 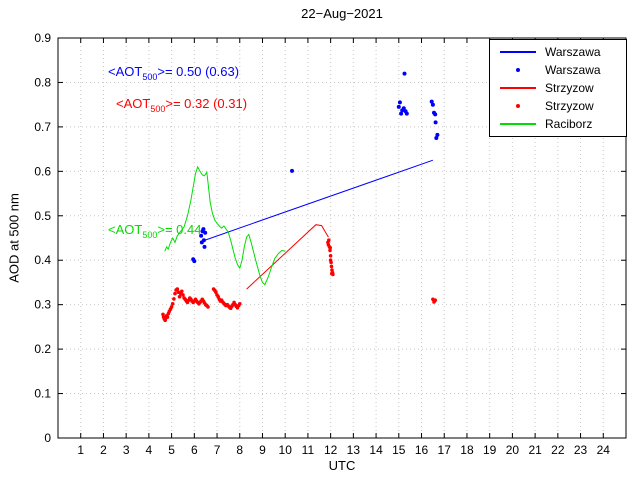 What do you see at coordinates (198, 71) in the screenshot?
I see `annotation-text: >= 0.50 (0.63)` at bounding box center [198, 71].